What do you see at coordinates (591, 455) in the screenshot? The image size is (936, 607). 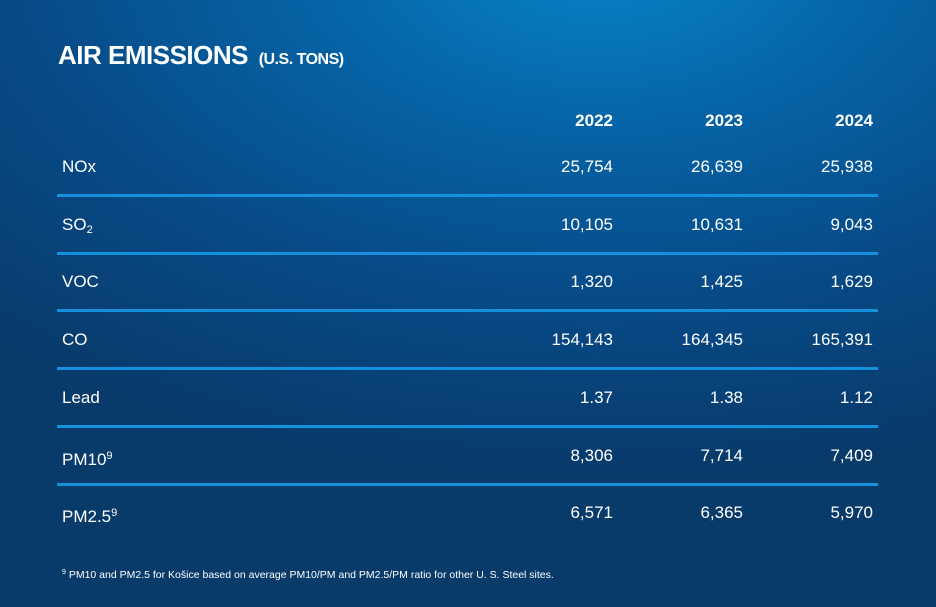 I see `cell-2022: 8,306` at bounding box center [591, 455].